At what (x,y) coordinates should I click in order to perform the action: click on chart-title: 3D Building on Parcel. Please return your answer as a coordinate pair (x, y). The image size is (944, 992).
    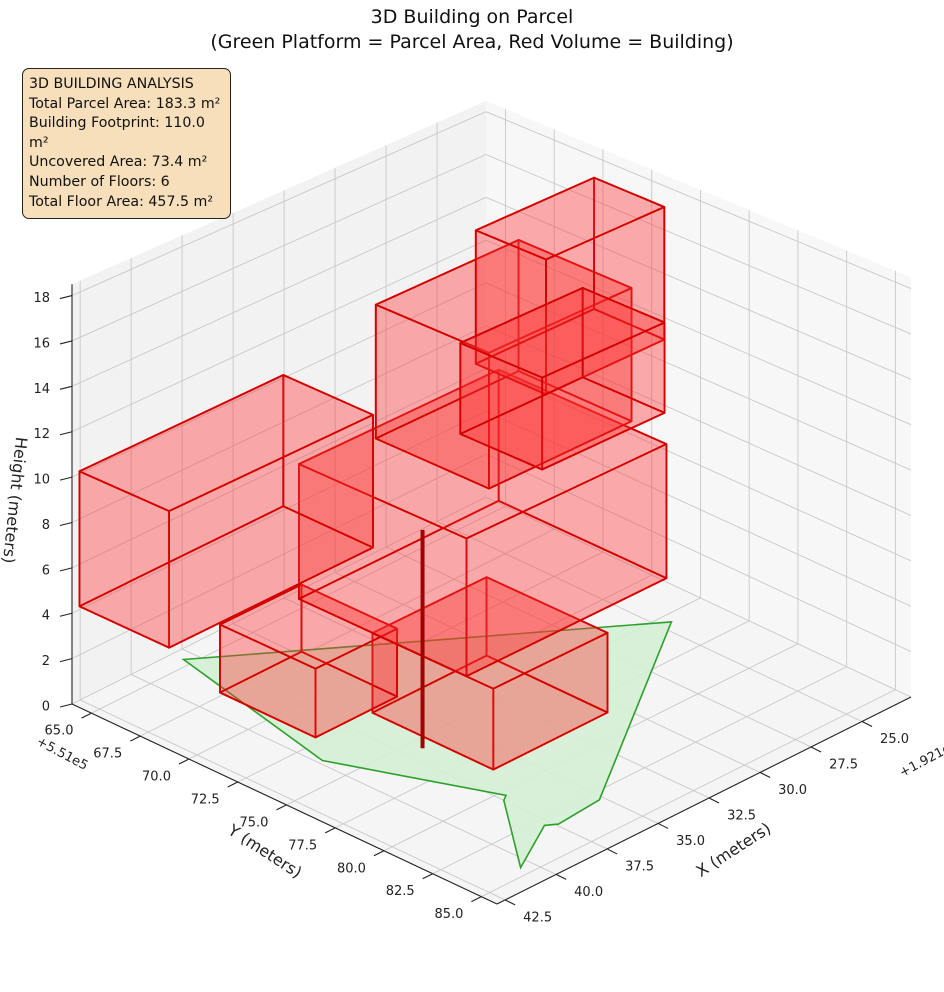
    Looking at the image, I should click on (472, 17).